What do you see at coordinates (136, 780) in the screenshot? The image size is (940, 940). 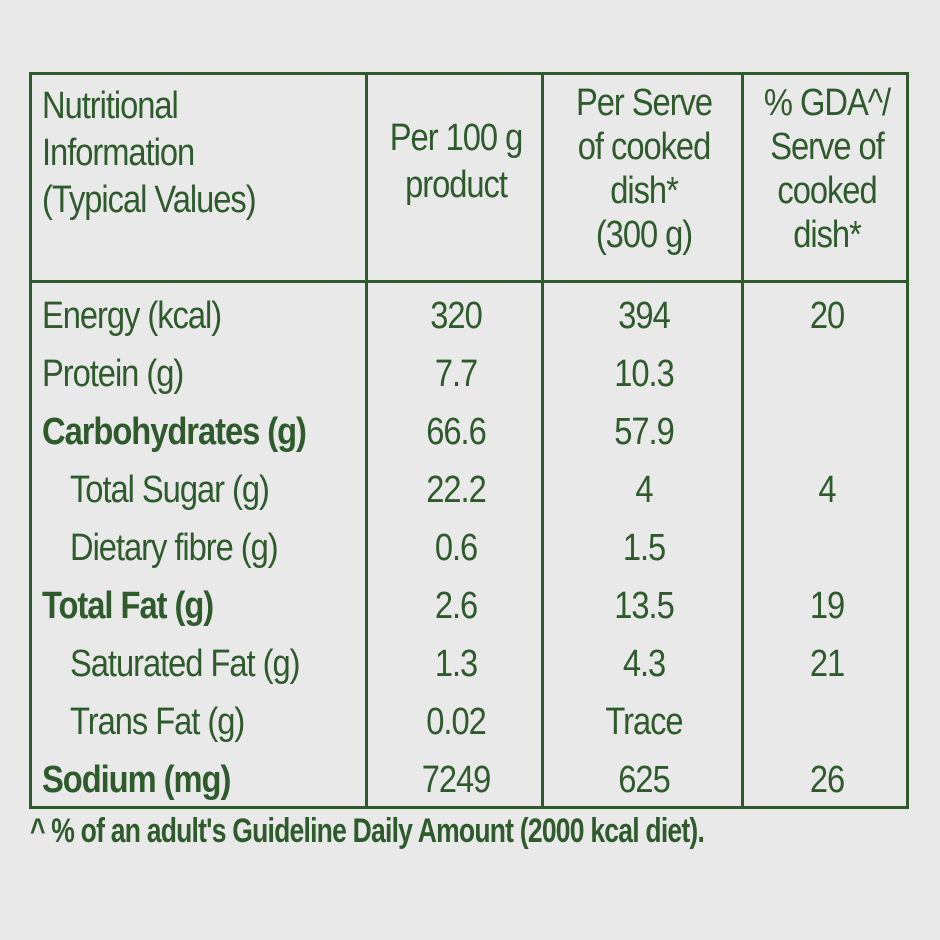 I see `nutrient-name: Sodium (mg)` at bounding box center [136, 780].